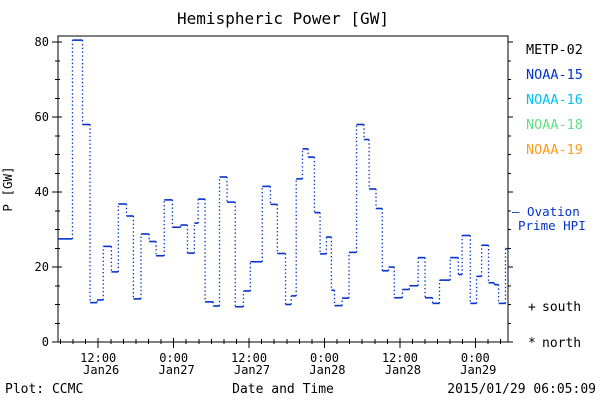 This screenshot has height=400, width=600. What do you see at coordinates (554, 50) in the screenshot?
I see `legend-satellite-metp-02: METP-02` at bounding box center [554, 50].